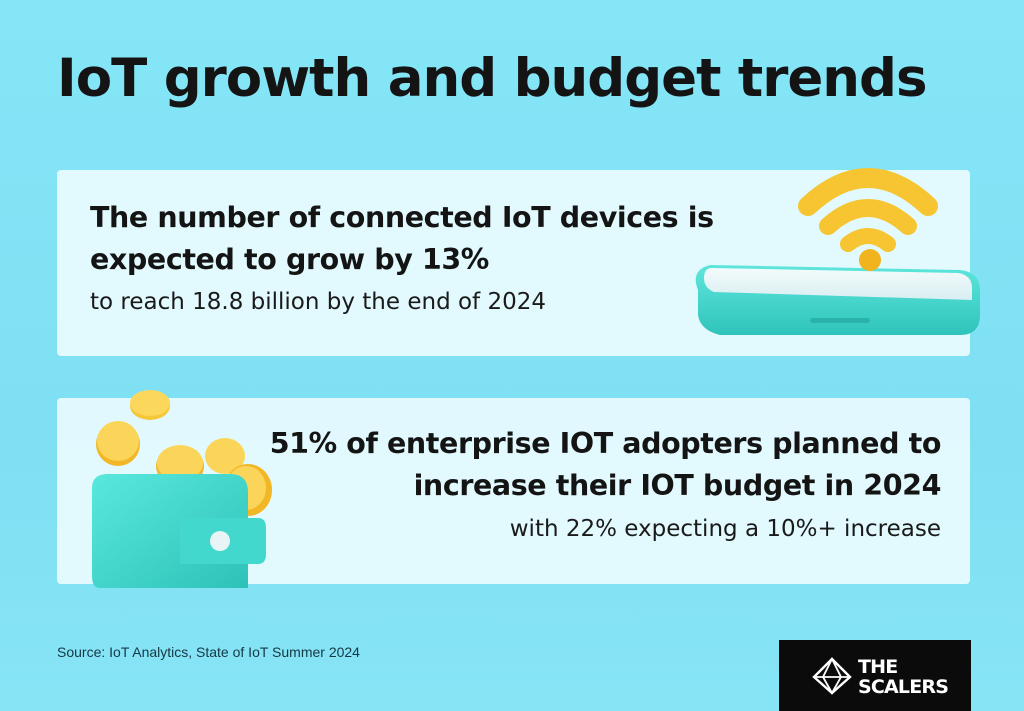 The height and width of the screenshot is (711, 1024). I want to click on scalers-logo: THE SCALERS, so click(875, 675).